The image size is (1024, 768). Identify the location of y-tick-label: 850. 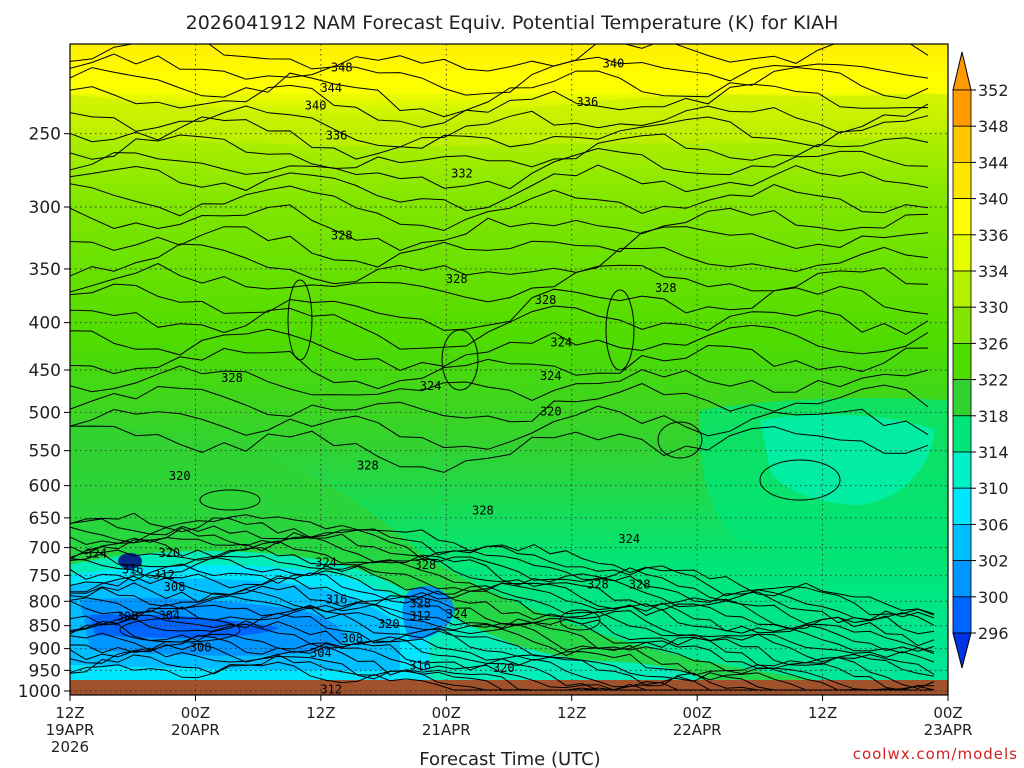
(45, 627).